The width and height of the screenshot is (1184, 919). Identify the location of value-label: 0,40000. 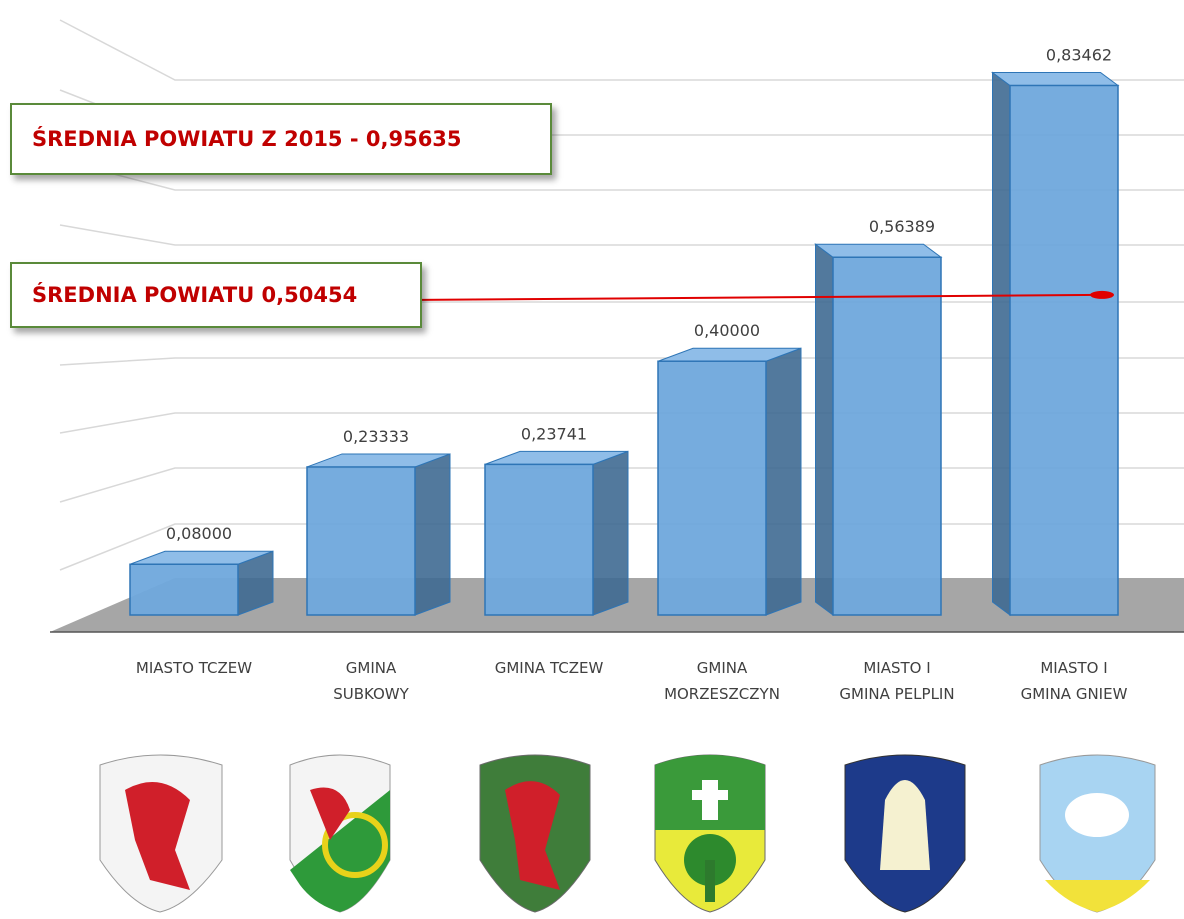
(727, 330).